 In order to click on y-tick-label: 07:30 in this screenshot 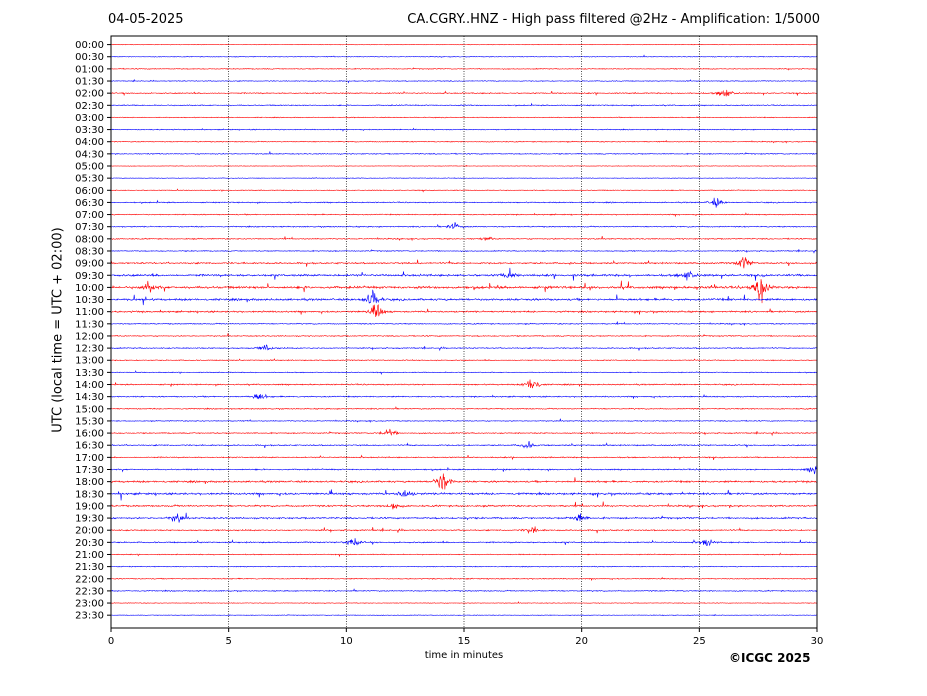, I will do `click(89, 227)`.